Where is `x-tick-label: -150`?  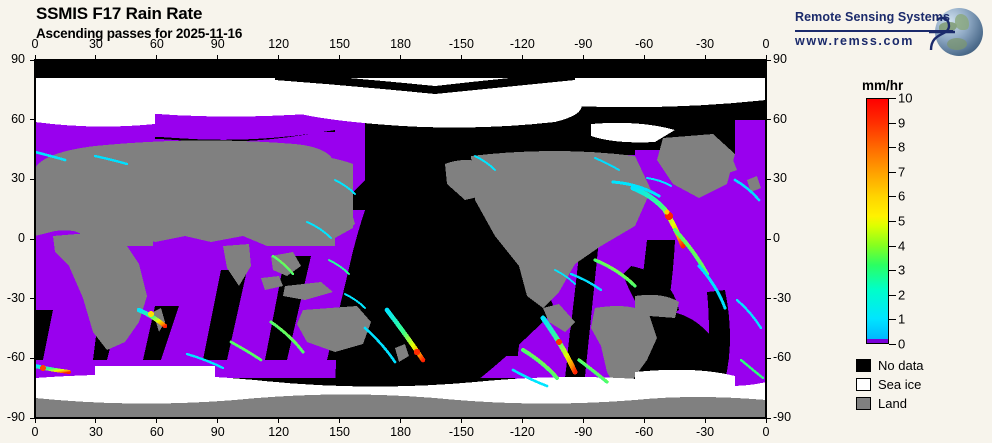
x-tick-label: -150 is located at coordinates (461, 44).